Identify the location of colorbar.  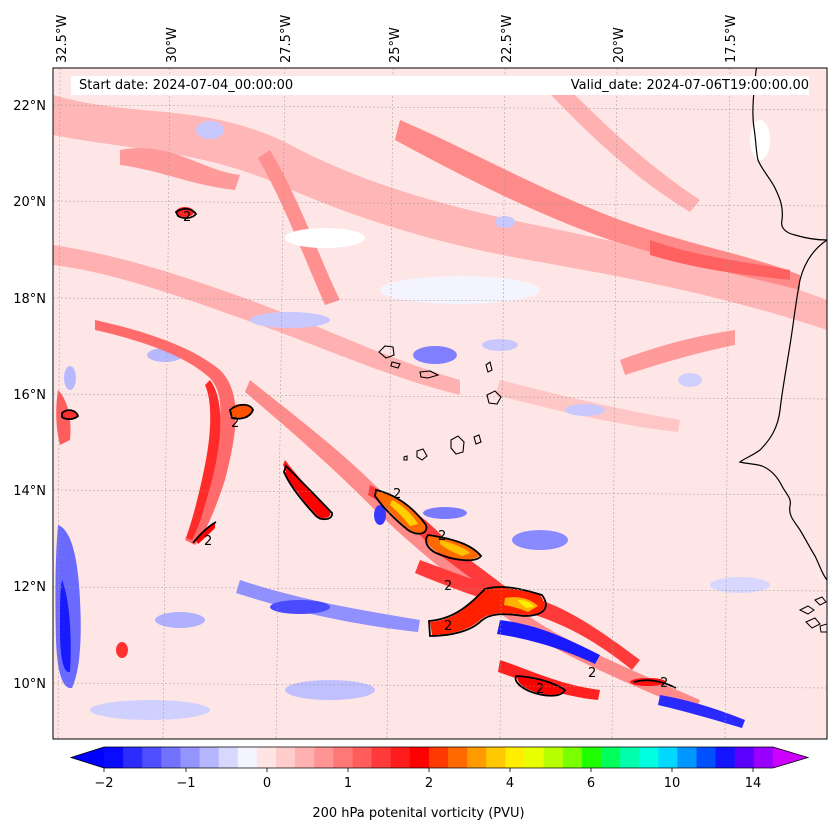
(439, 757).